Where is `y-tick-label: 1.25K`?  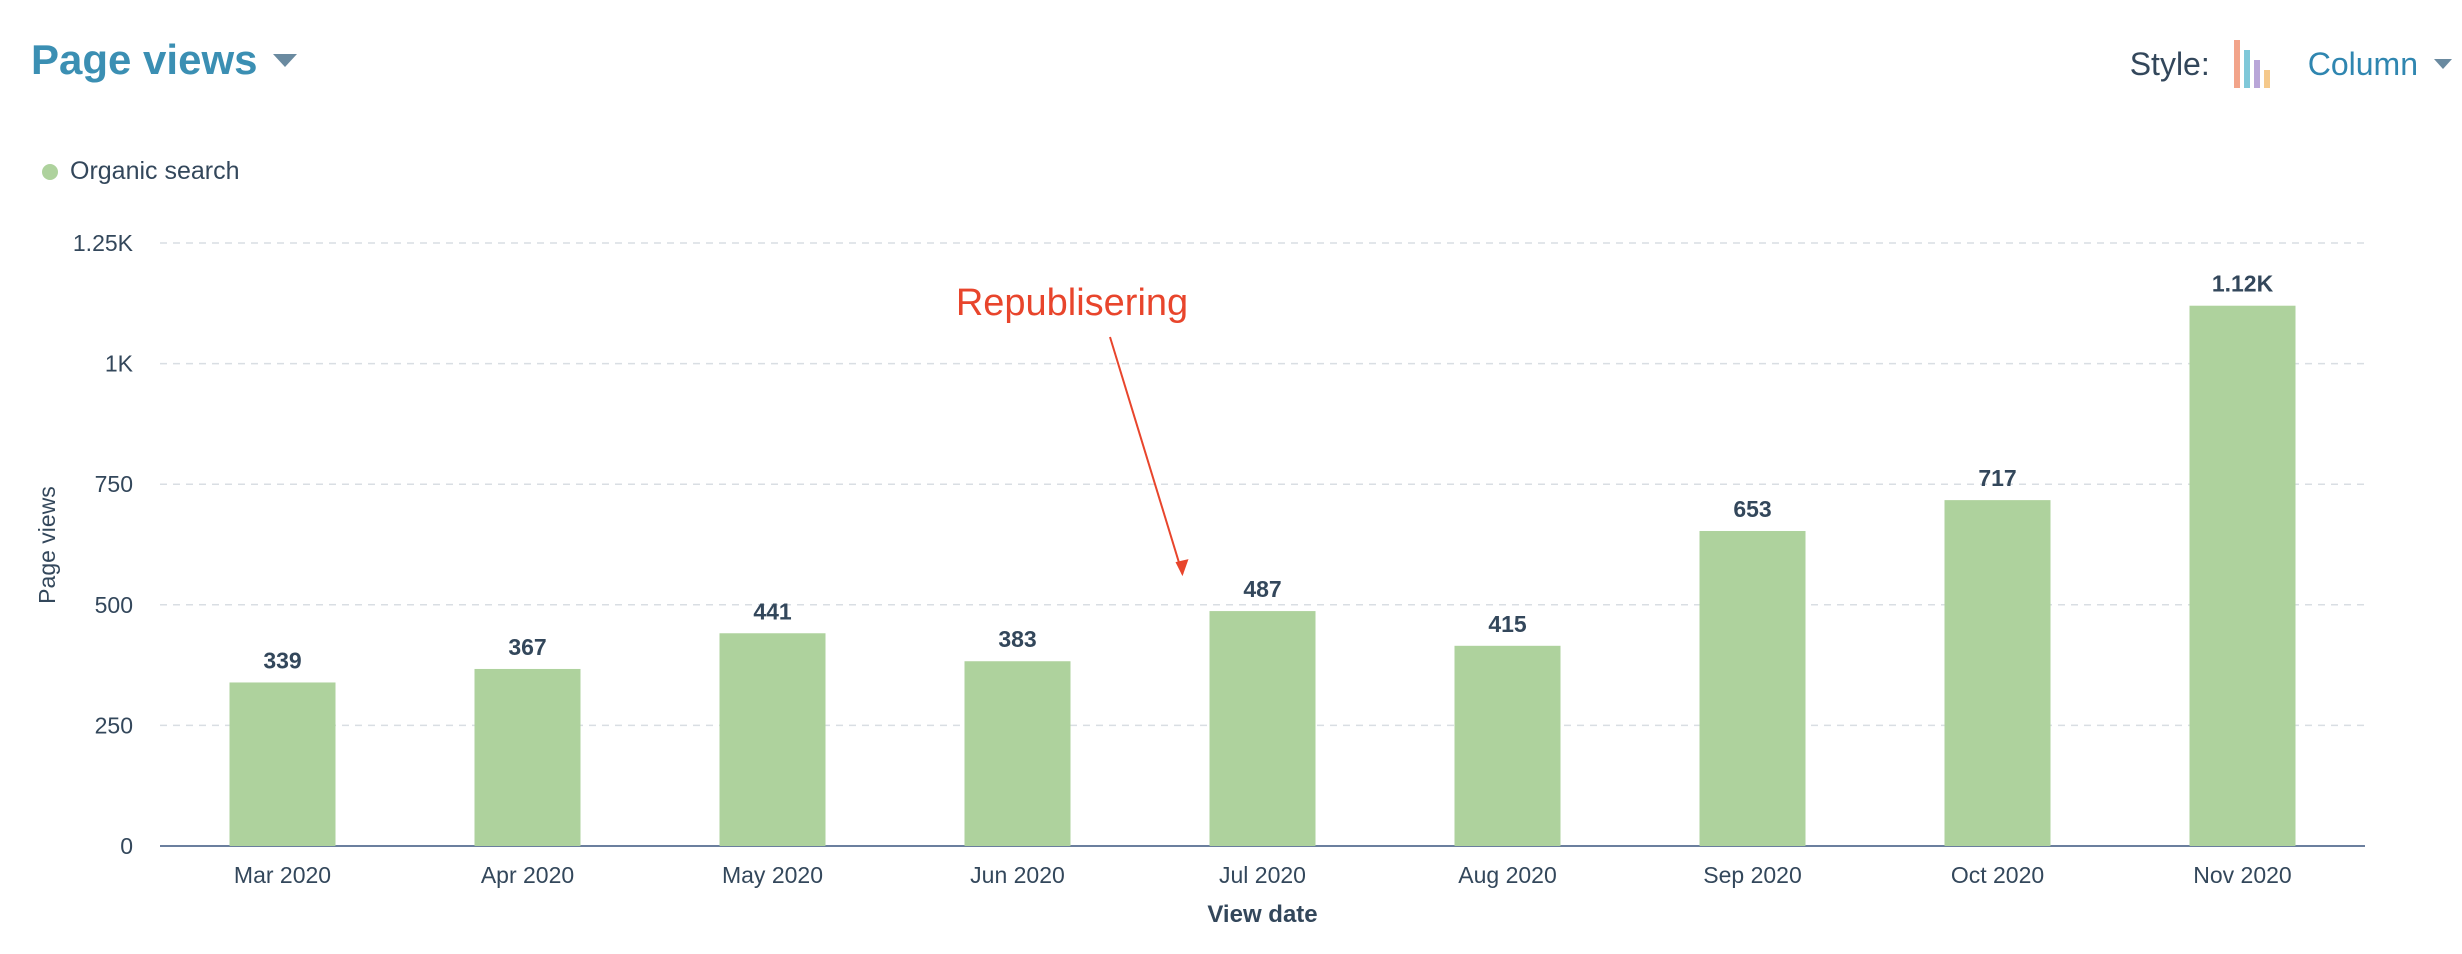
y-tick-label: 1.25K is located at coordinates (103, 243).